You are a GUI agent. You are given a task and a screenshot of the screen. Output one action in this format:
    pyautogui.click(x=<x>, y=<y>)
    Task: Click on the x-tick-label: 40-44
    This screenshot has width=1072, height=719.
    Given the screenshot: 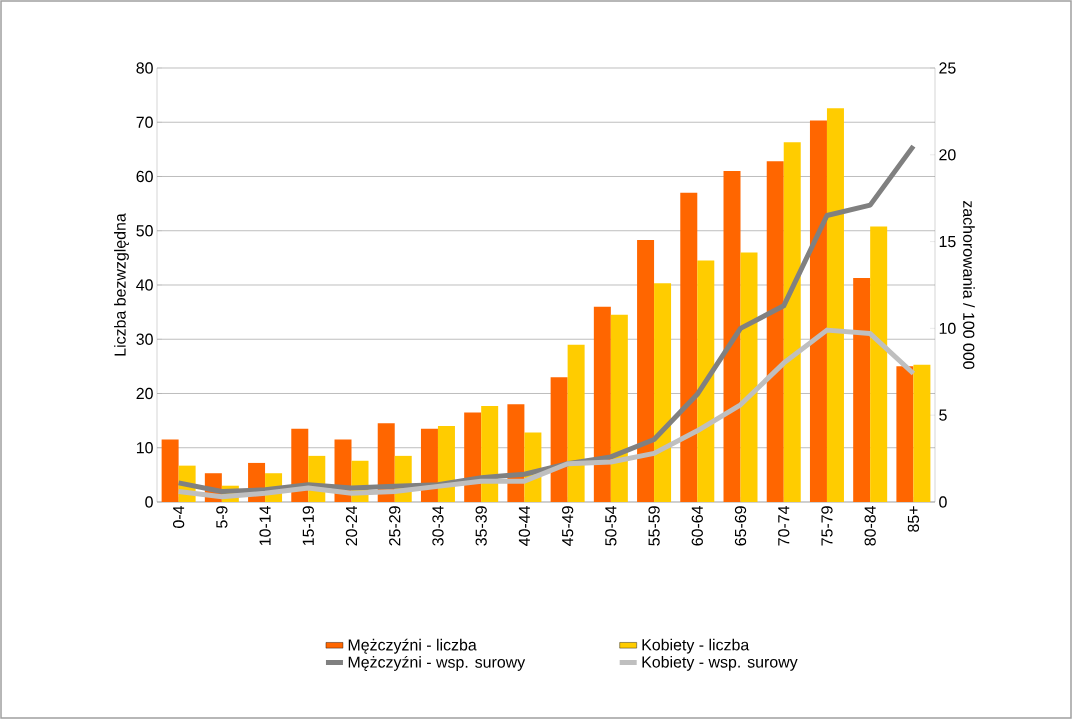 What is the action you would take?
    pyautogui.click(x=524, y=525)
    